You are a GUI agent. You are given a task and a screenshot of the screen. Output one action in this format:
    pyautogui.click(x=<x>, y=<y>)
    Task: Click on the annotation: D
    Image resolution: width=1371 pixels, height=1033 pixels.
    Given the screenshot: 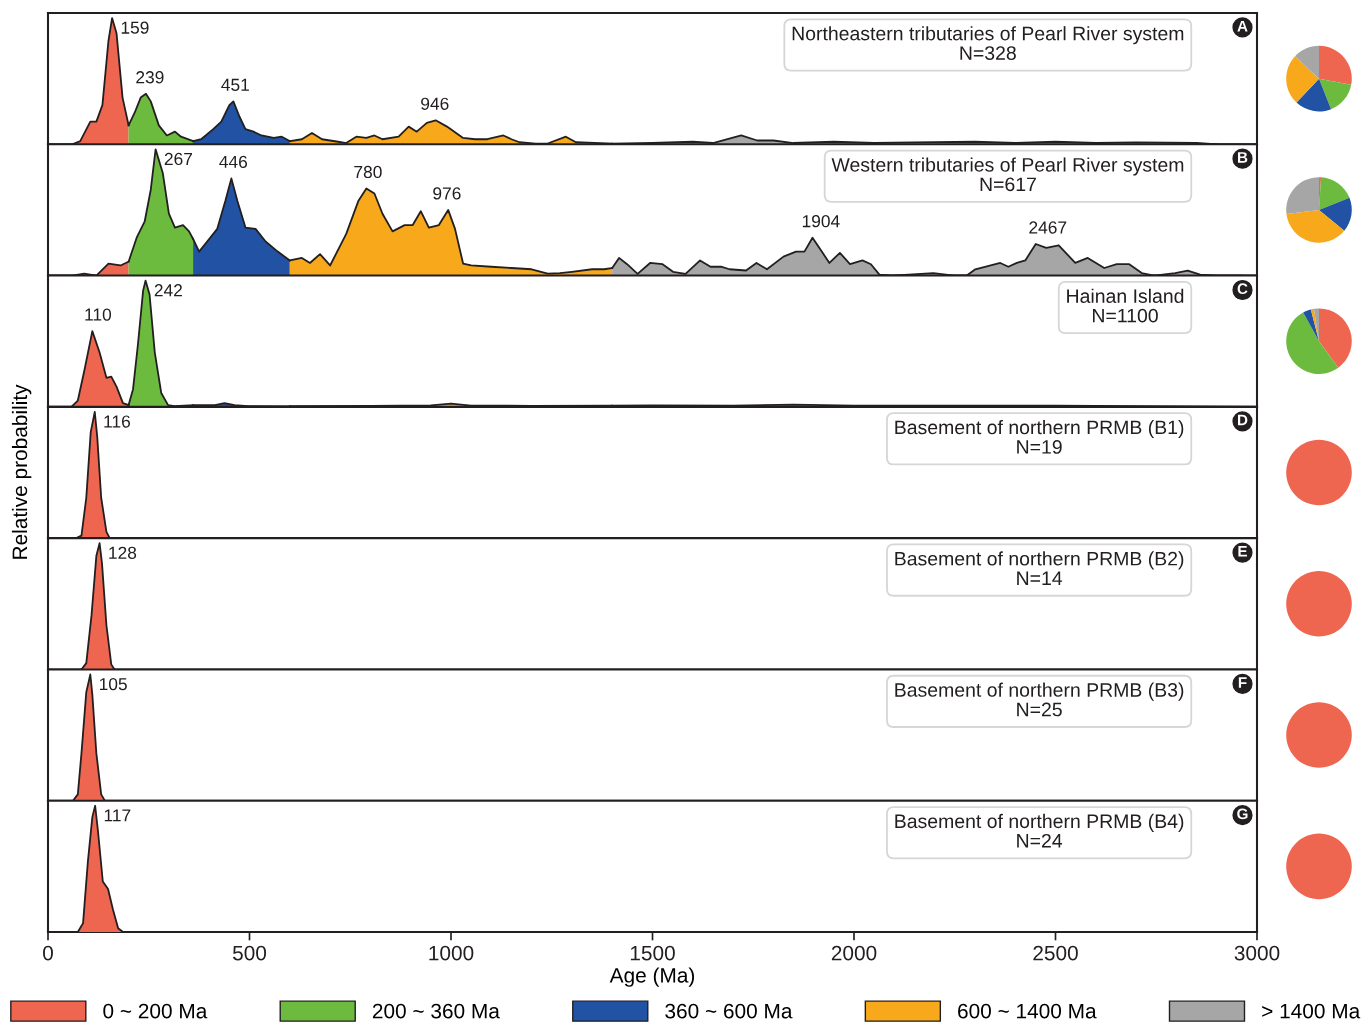 What is the action you would take?
    pyautogui.click(x=1243, y=420)
    